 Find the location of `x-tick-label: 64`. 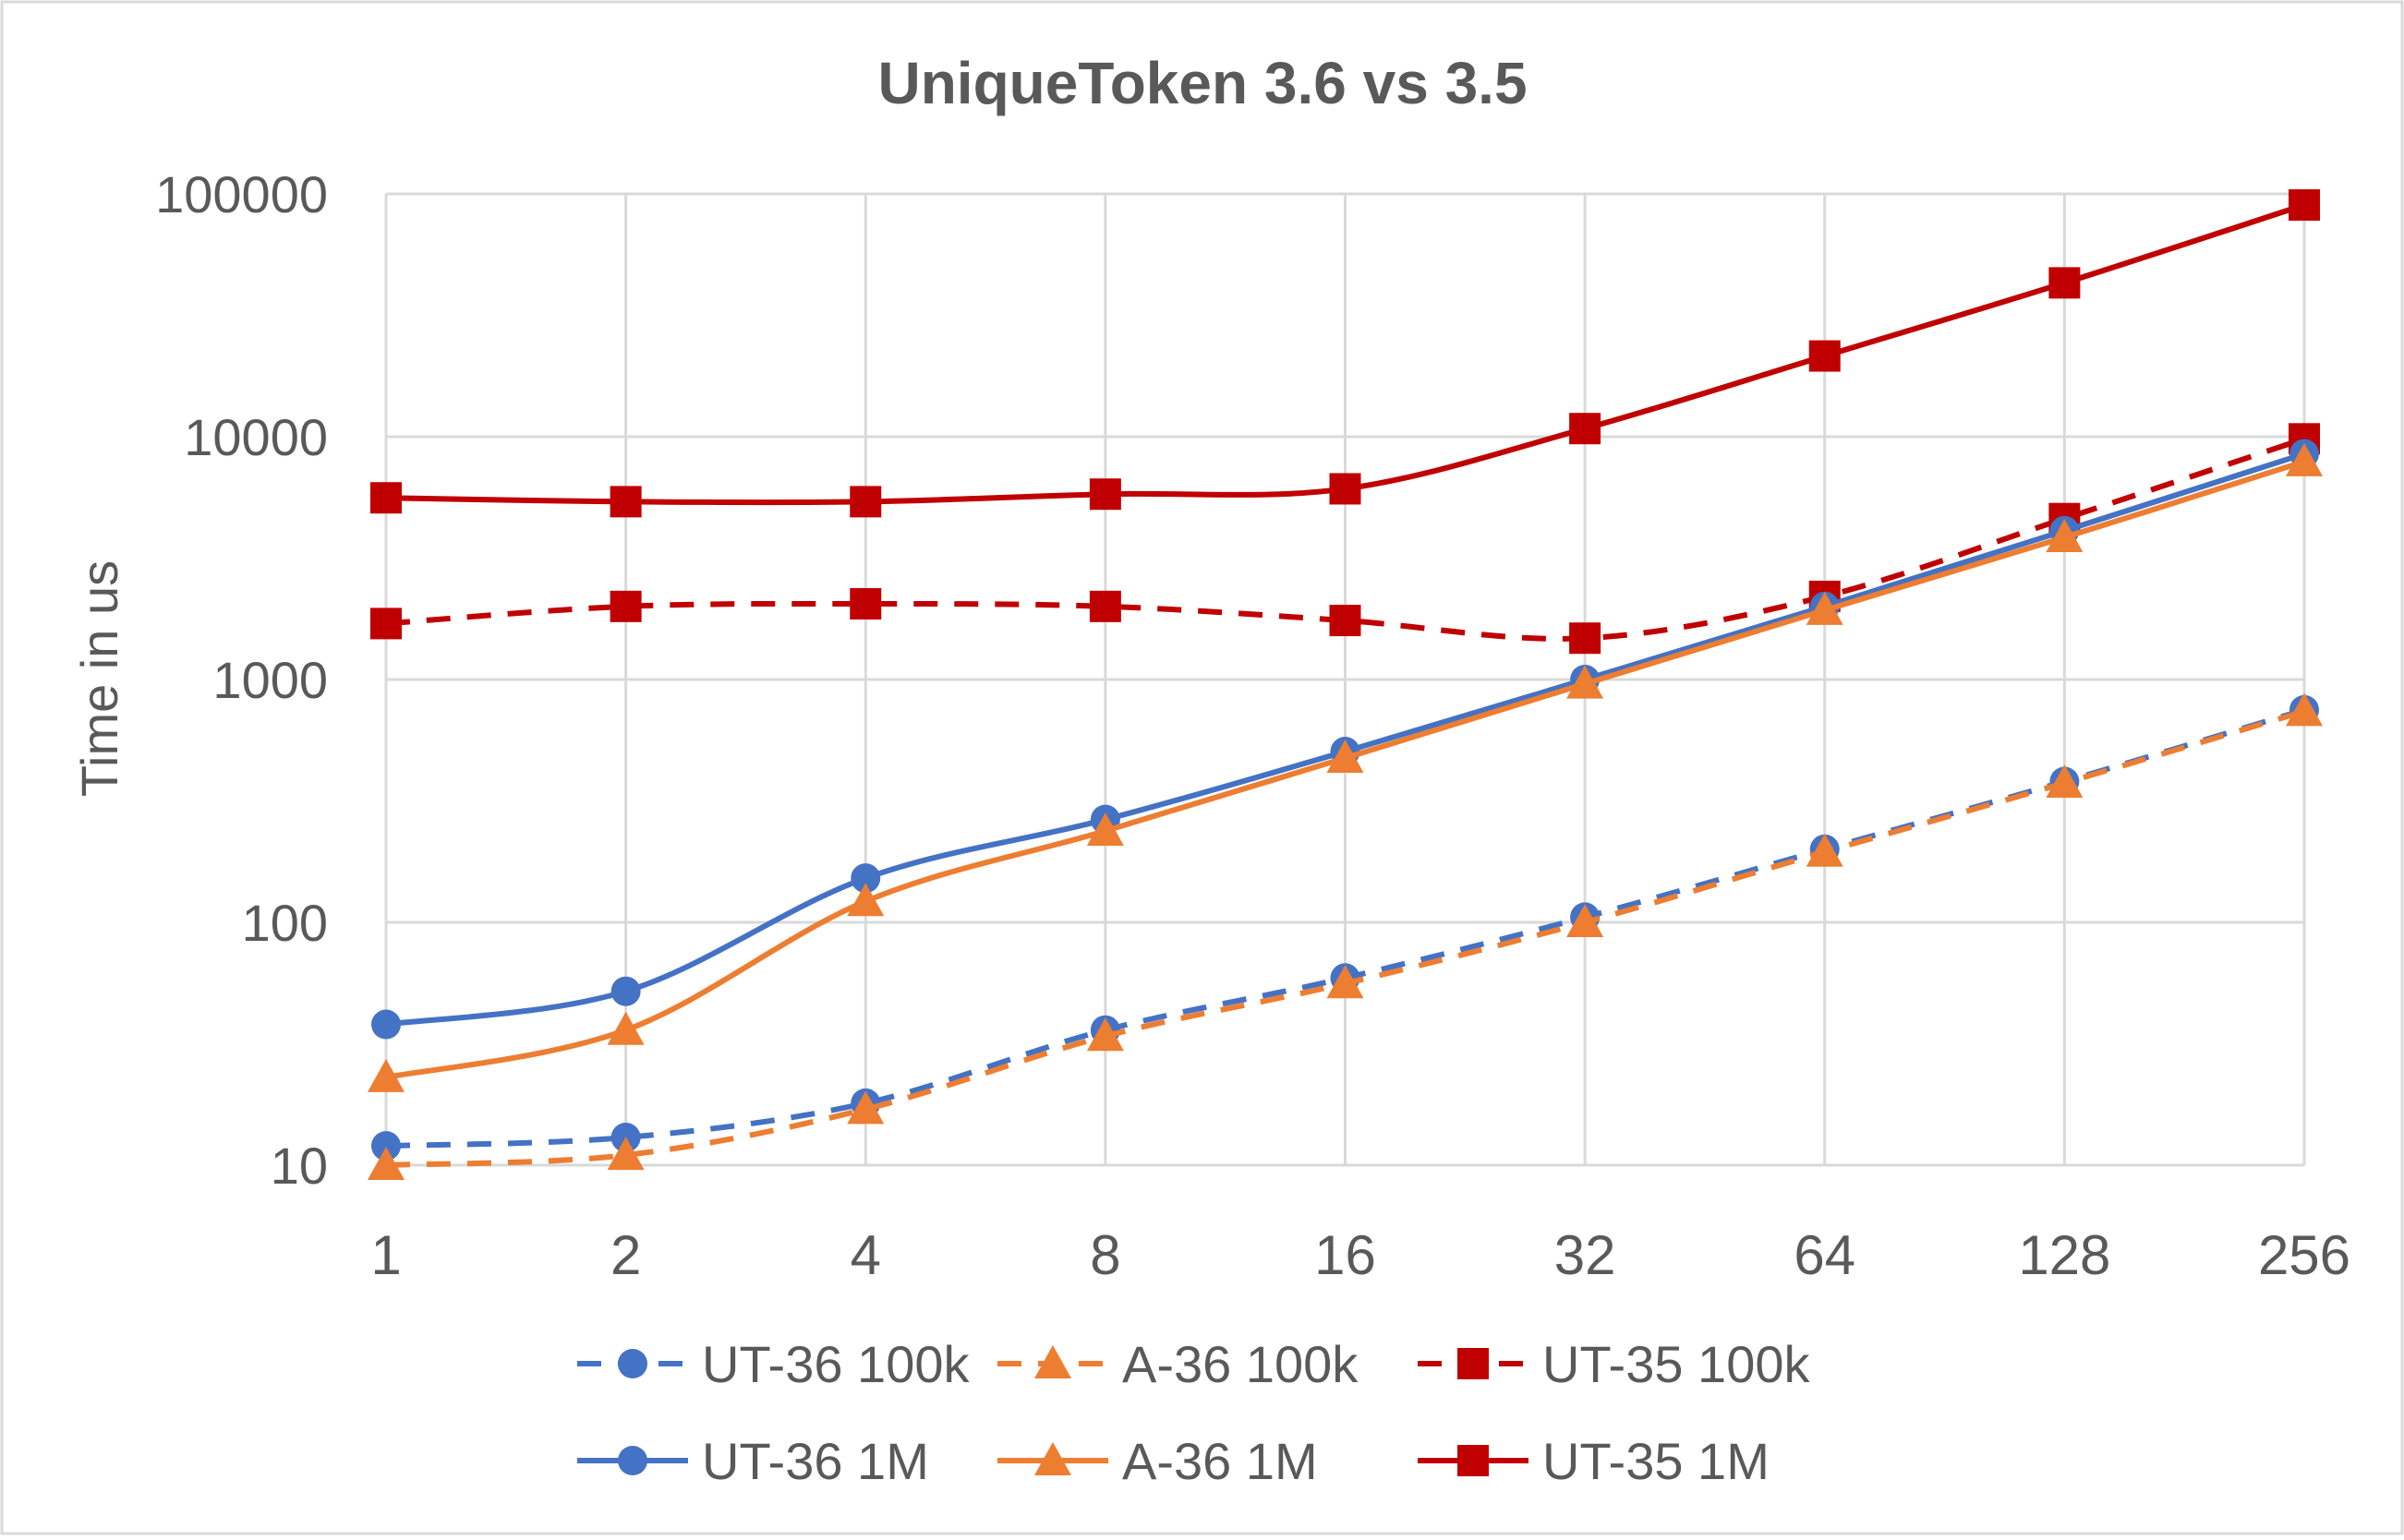

x-tick-label: 64 is located at coordinates (1824, 1255).